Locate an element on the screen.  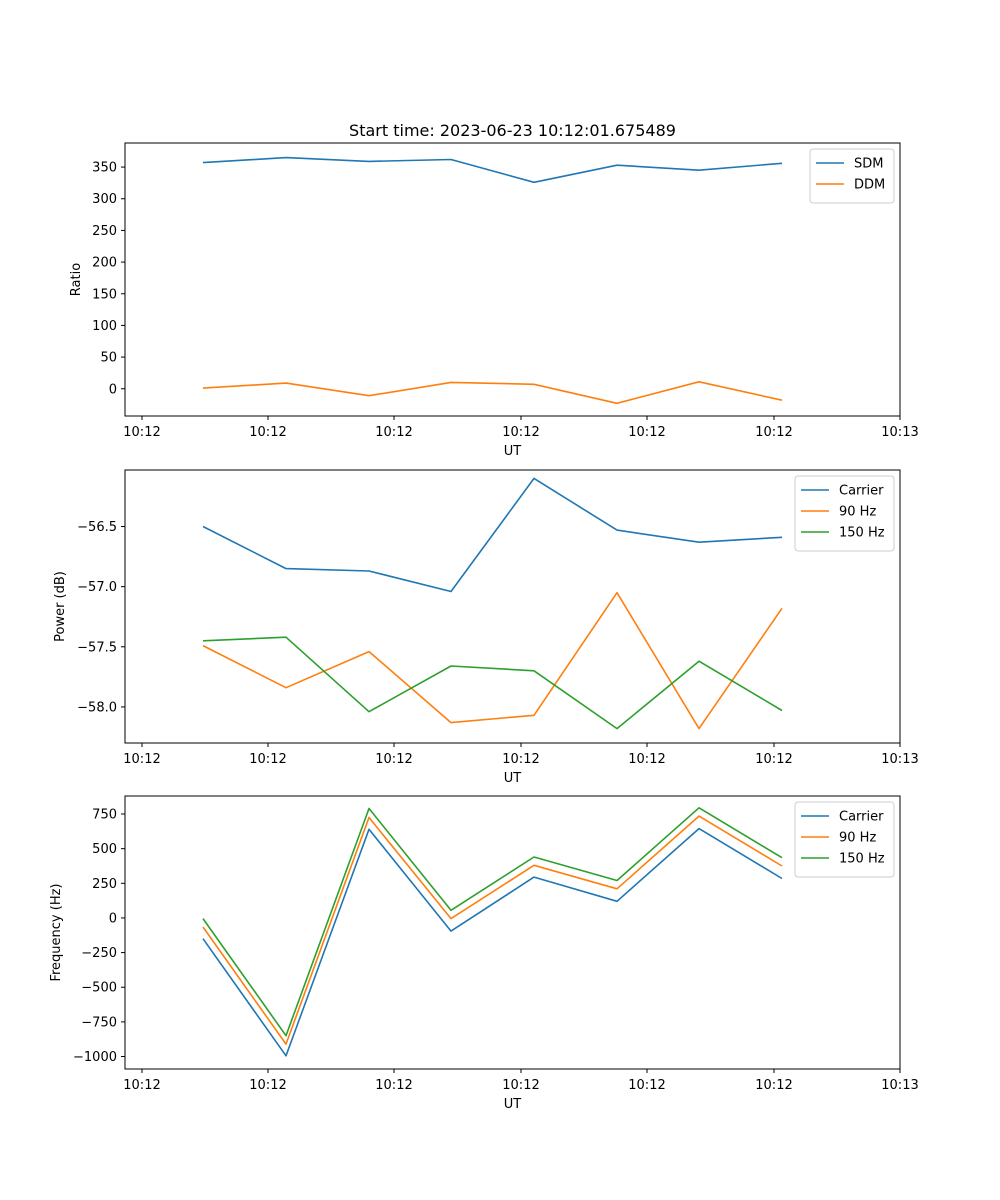
y-tick-label: 350 is located at coordinates (104, 168).